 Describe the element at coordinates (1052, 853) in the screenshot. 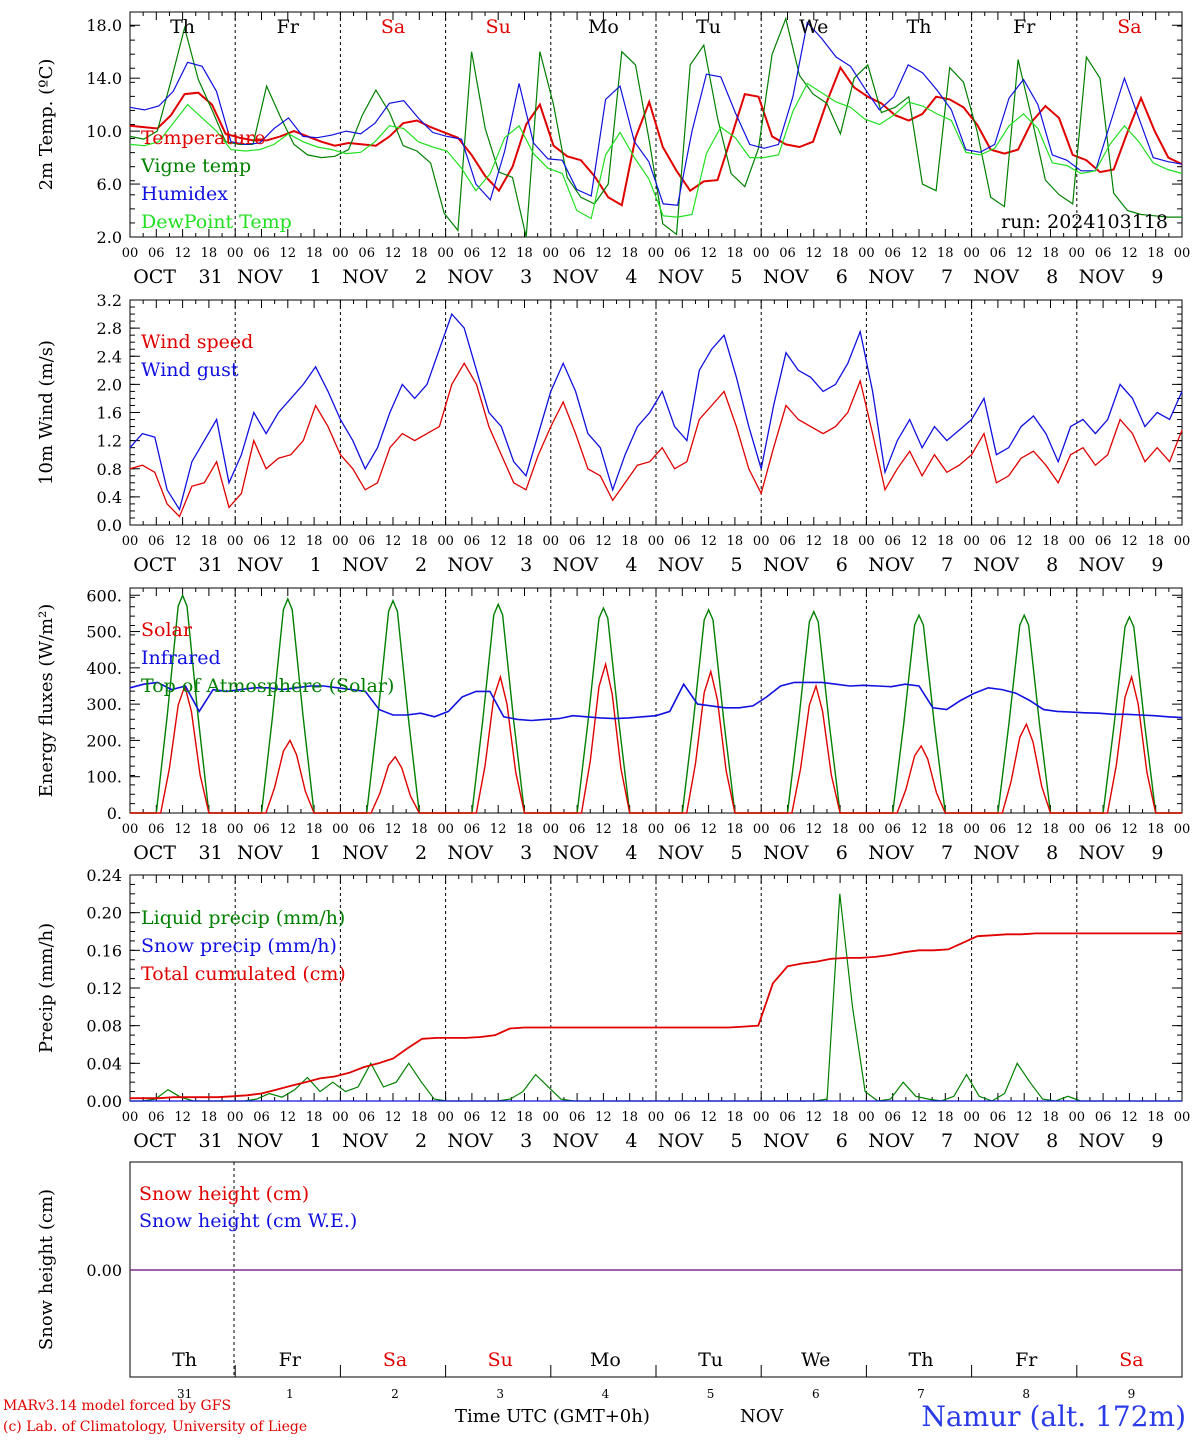

I see `date-tick-label: 8` at that location.